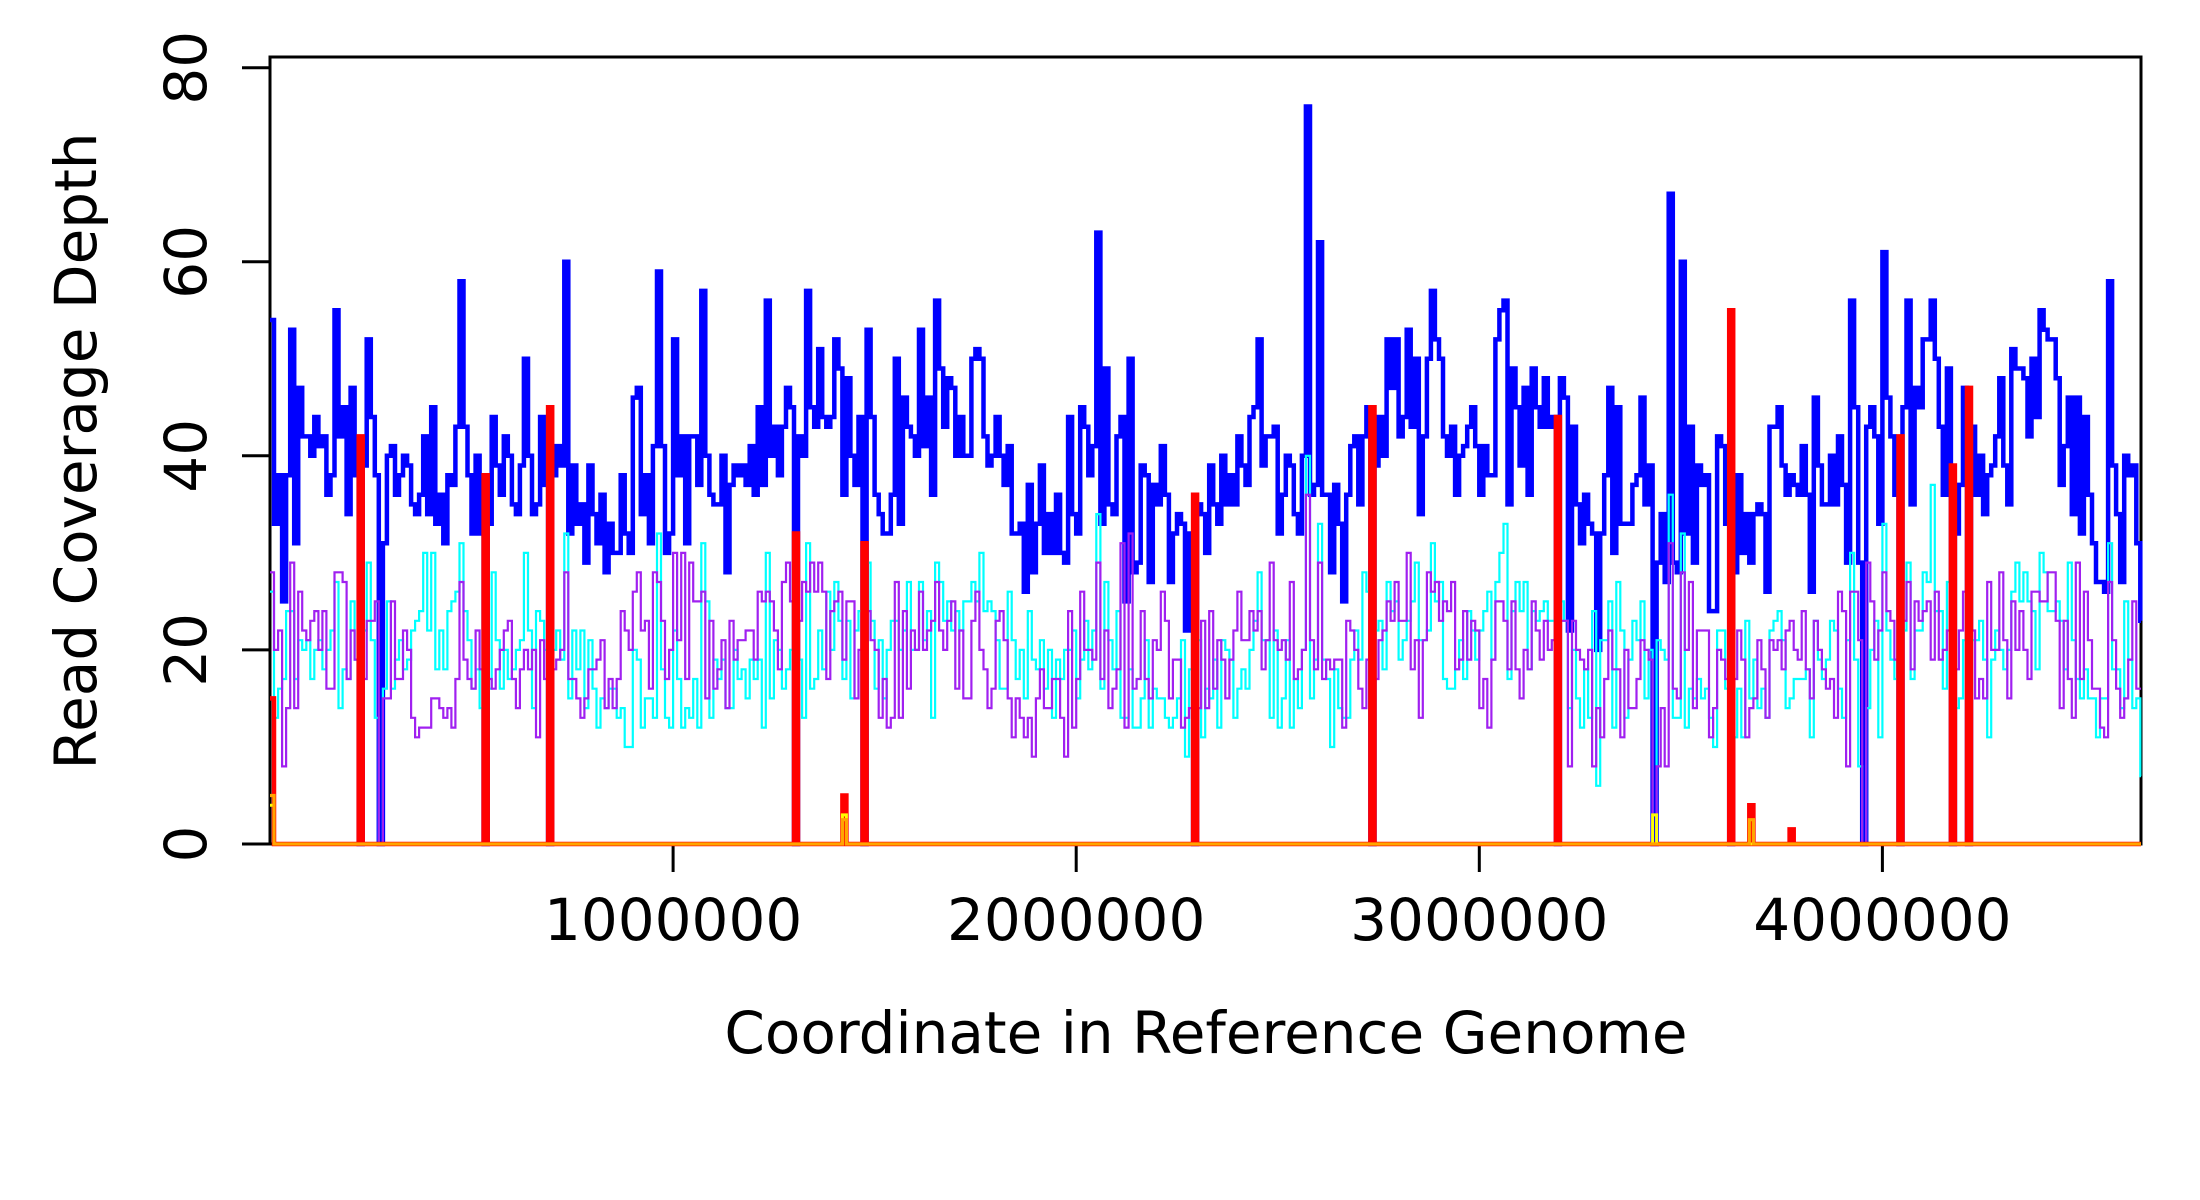 The width and height of the screenshot is (2200, 1200). I want to click on x-tick-label: 3000000, so click(1479, 920).